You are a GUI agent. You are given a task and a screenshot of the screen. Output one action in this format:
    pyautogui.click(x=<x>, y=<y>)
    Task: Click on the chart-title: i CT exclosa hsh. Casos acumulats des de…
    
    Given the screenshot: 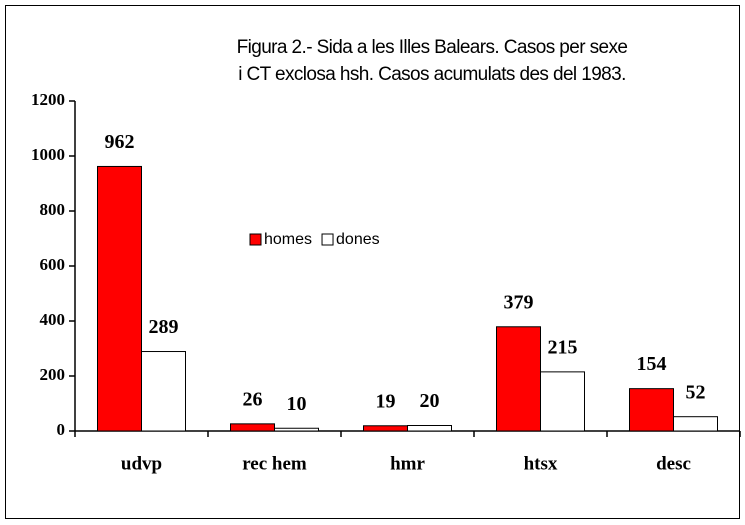 What is the action you would take?
    pyautogui.click(x=432, y=74)
    